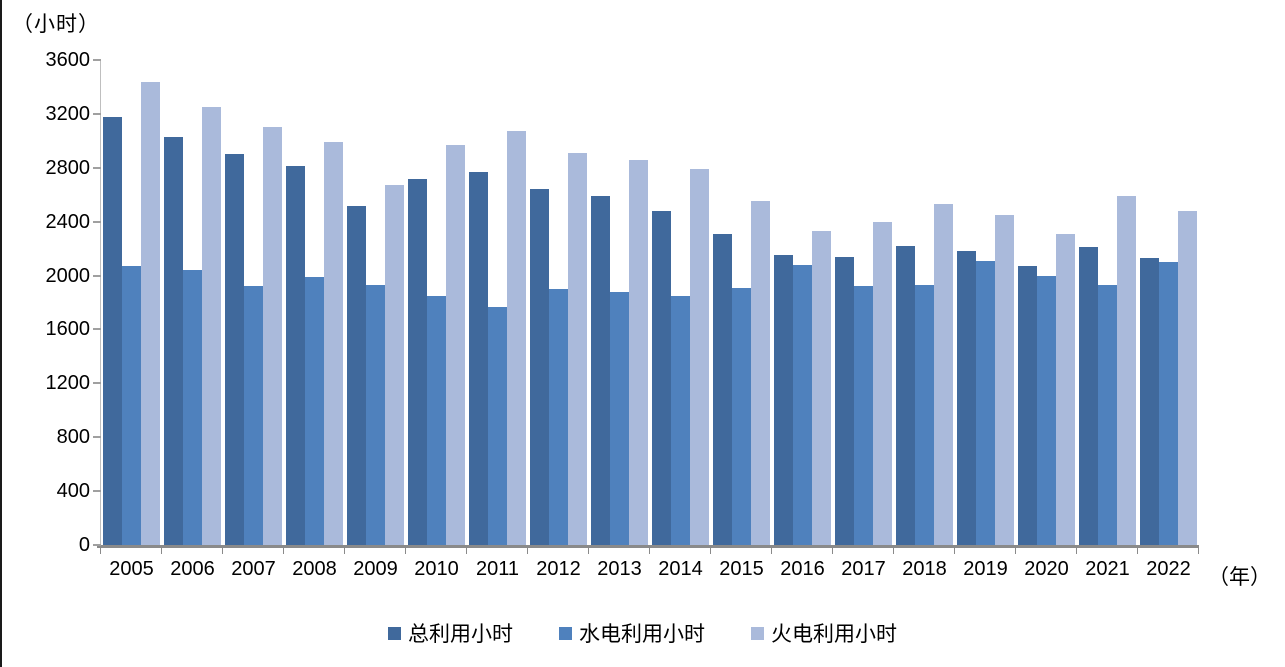 The height and width of the screenshot is (667, 1285). I want to click on bar-thermal-2011, so click(517, 338).